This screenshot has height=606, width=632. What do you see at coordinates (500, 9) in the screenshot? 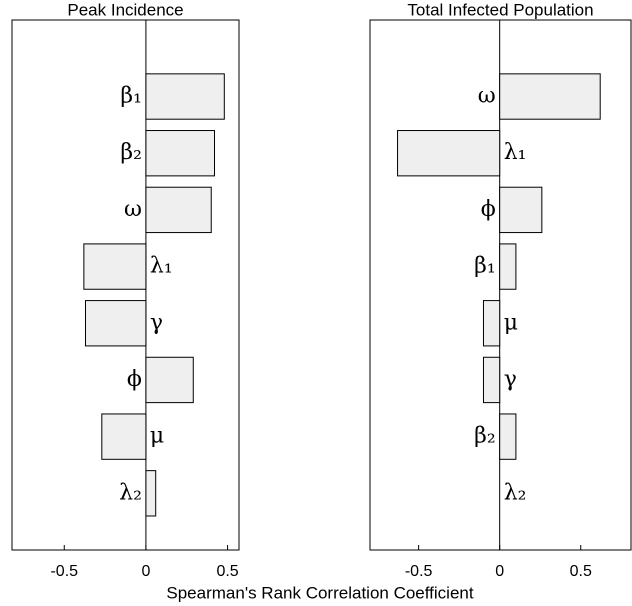
I see `chart-title: Total Infected Population` at bounding box center [500, 9].